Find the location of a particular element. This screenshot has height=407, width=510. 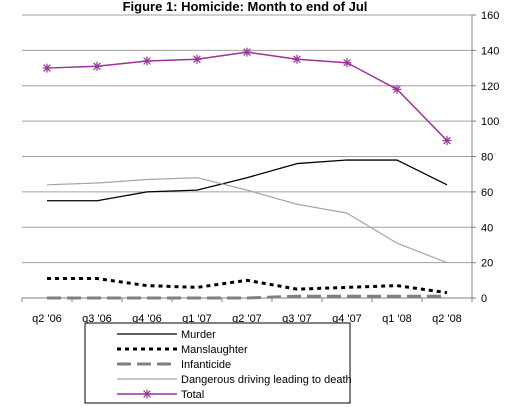

chart-title: Figure 1: Homicide: Month to end of Jul is located at coordinates (245, 7).